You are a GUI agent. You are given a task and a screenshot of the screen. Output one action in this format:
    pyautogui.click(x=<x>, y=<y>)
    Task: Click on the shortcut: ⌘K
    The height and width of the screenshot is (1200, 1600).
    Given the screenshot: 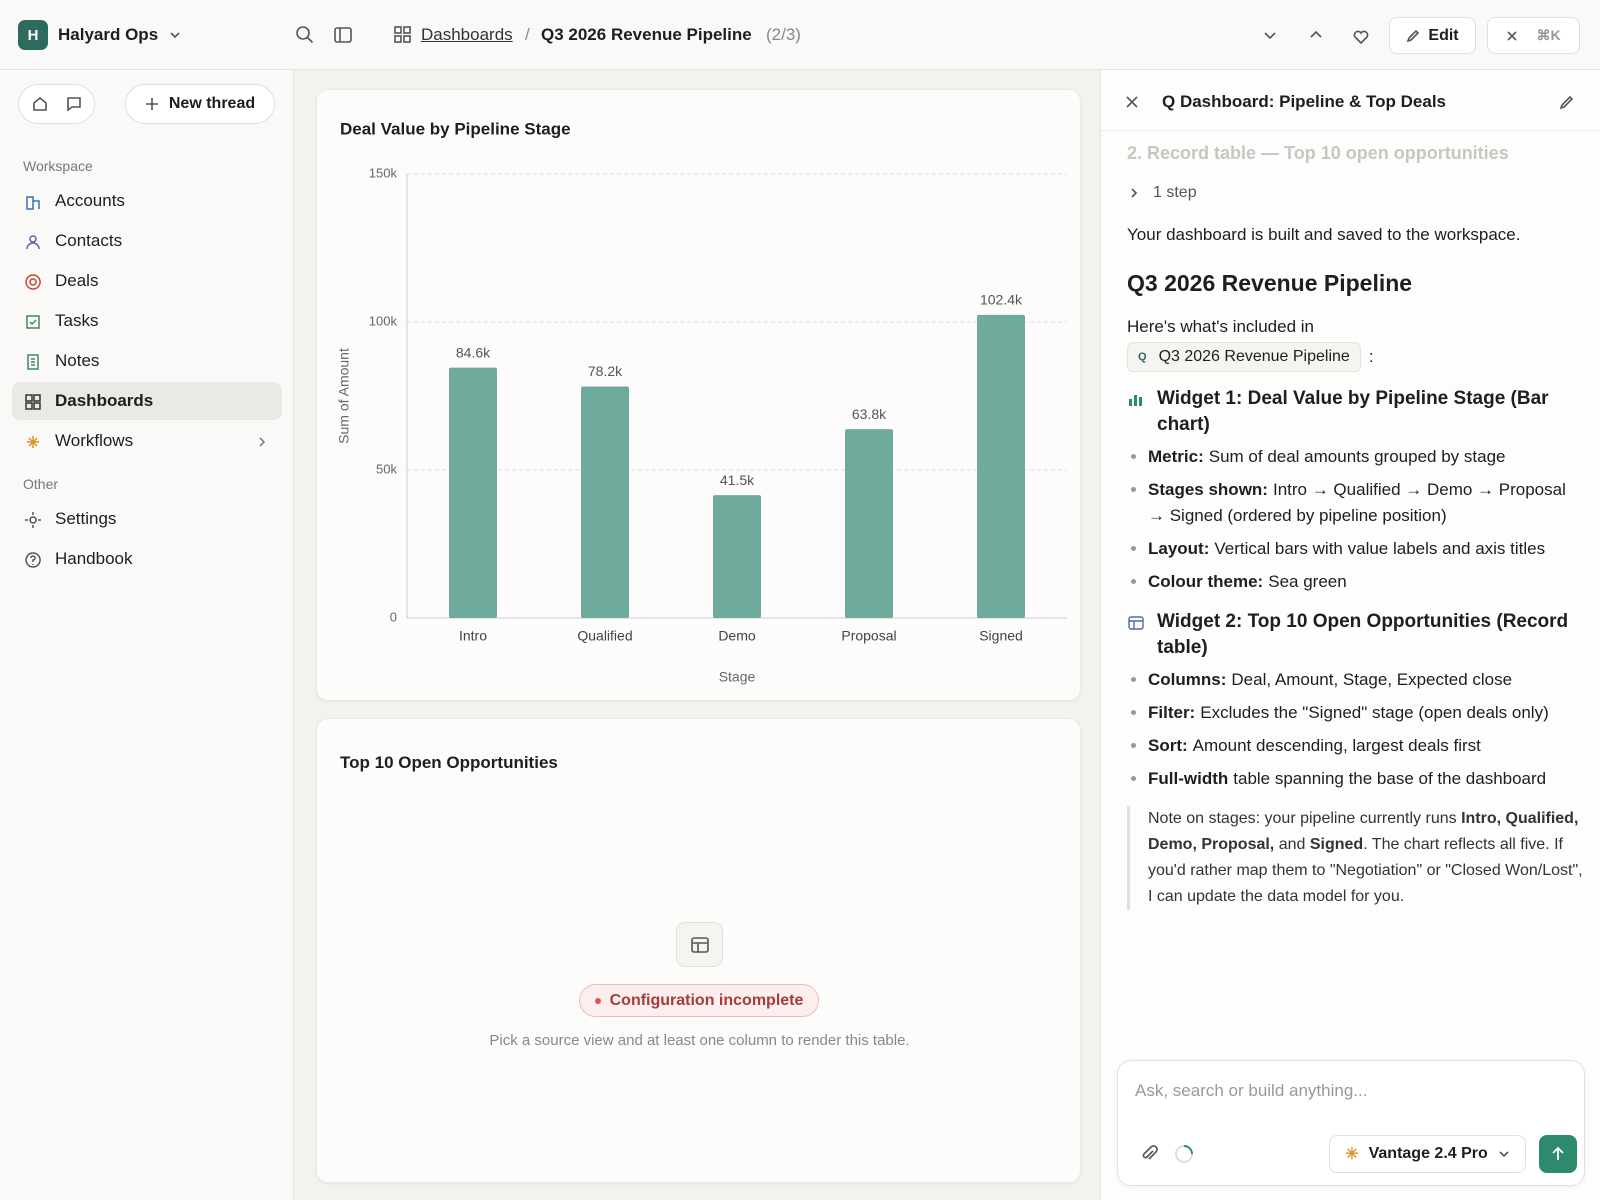 What is the action you would take?
    pyautogui.click(x=1548, y=35)
    